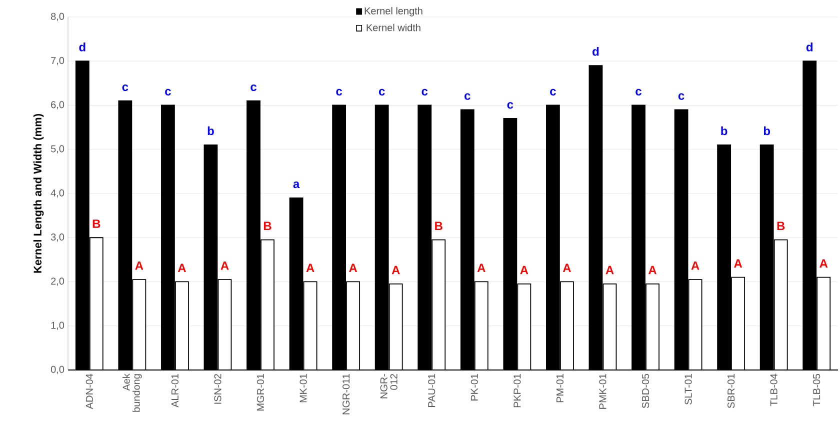 The height and width of the screenshot is (435, 840). What do you see at coordinates (57, 237) in the screenshot?
I see `y-tick-label: 3,0` at bounding box center [57, 237].